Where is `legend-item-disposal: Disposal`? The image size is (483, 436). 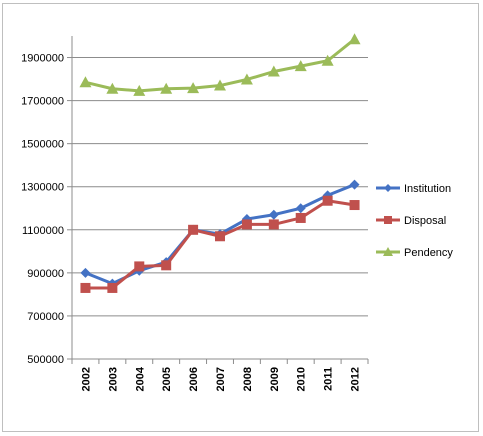 legend-item-disposal: Disposal is located at coordinates (411, 221).